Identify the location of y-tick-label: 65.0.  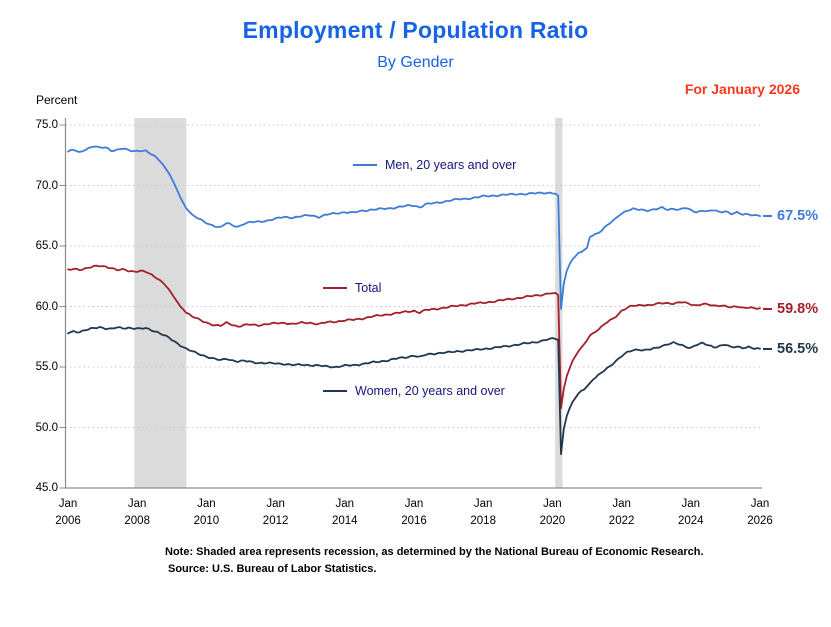
(46, 246).